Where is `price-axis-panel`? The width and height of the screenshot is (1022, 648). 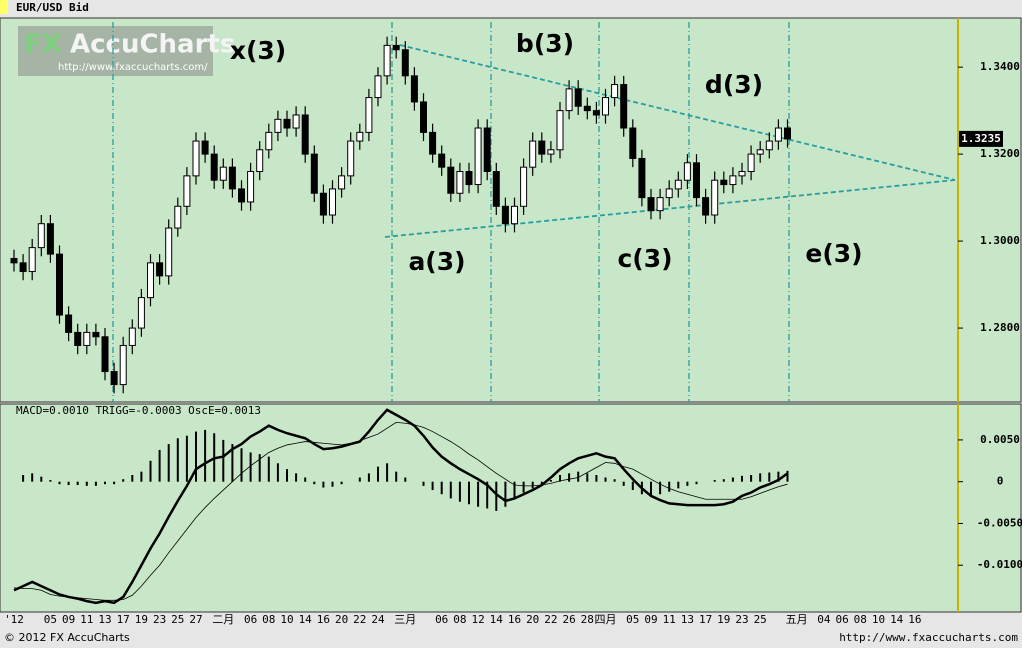
price-axis-panel is located at coordinates (989, 210).